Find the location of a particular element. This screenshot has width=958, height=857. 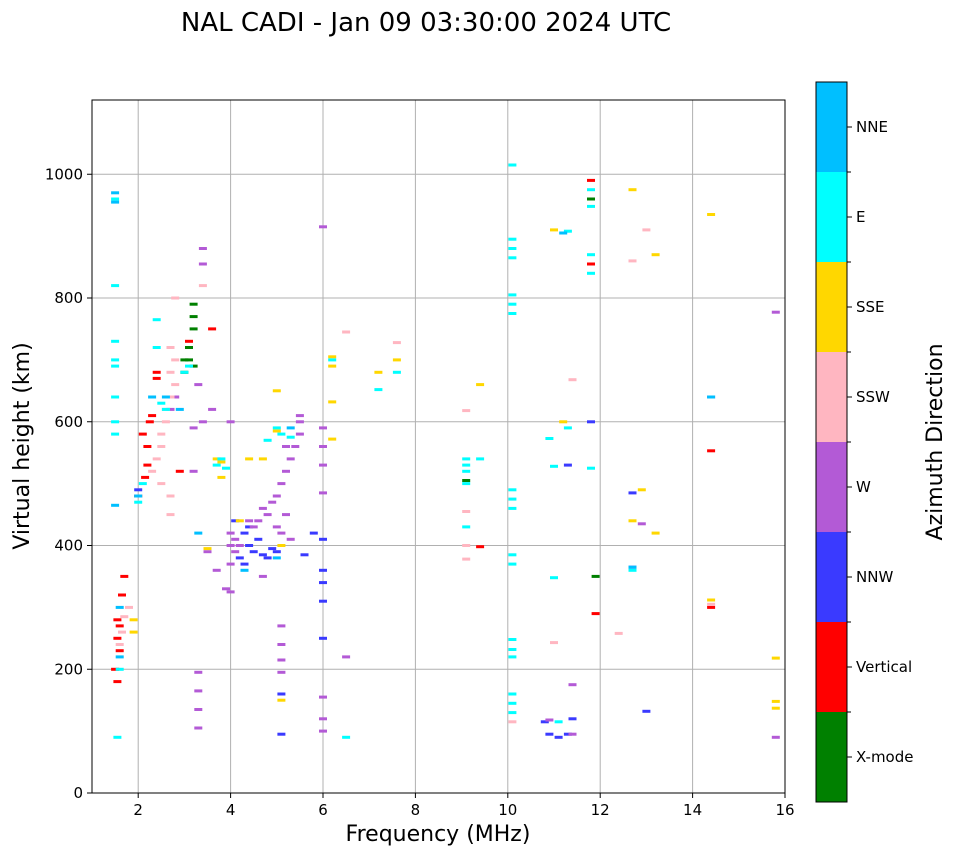

x-tick-label: 12 is located at coordinates (600, 810).